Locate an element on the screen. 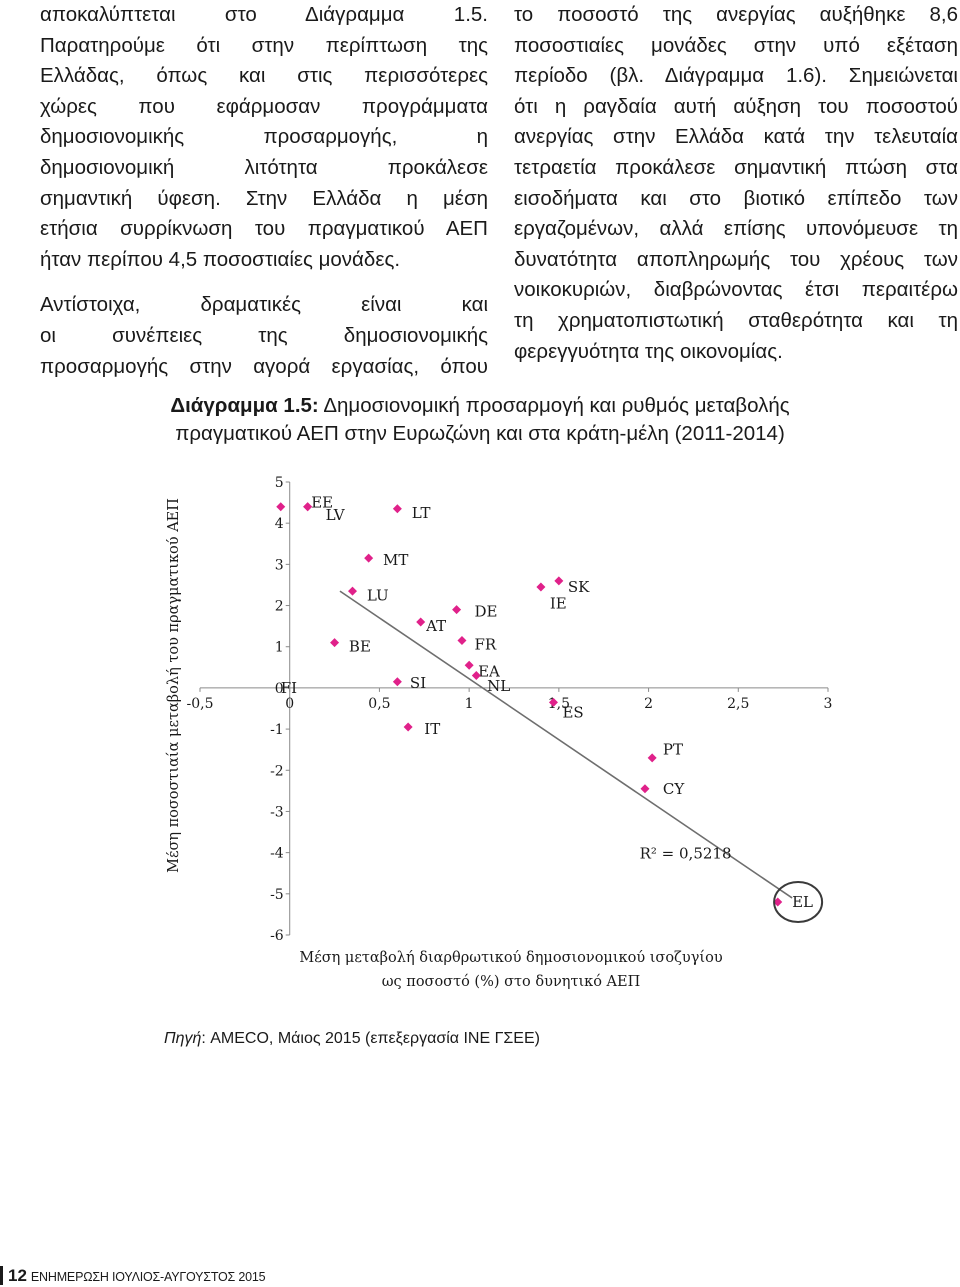 The width and height of the screenshot is (960, 1287). highlight-circle is located at coordinates (798, 902).